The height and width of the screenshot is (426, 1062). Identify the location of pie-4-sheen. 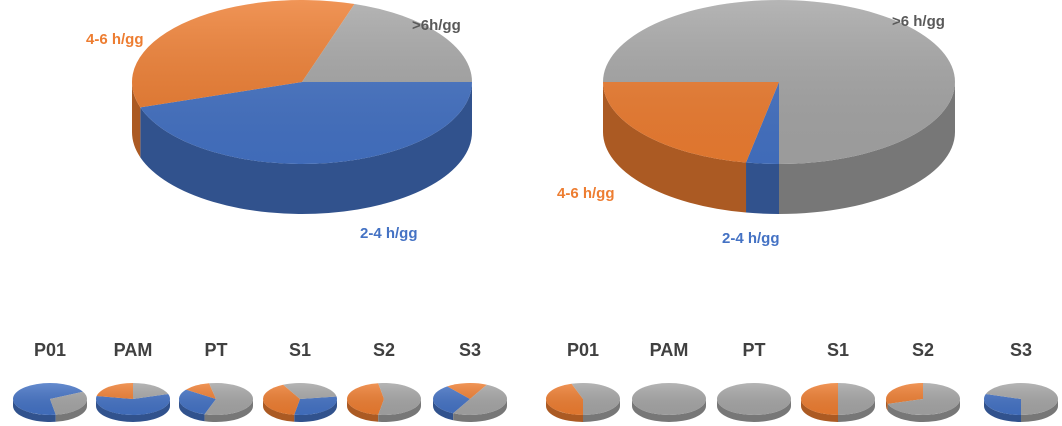
(216, 399).